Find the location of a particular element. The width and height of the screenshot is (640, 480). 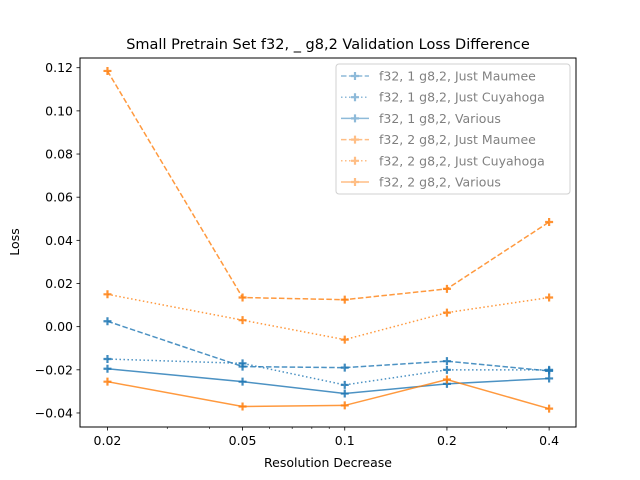

y-tick-label: 0.12 is located at coordinates (59, 67).